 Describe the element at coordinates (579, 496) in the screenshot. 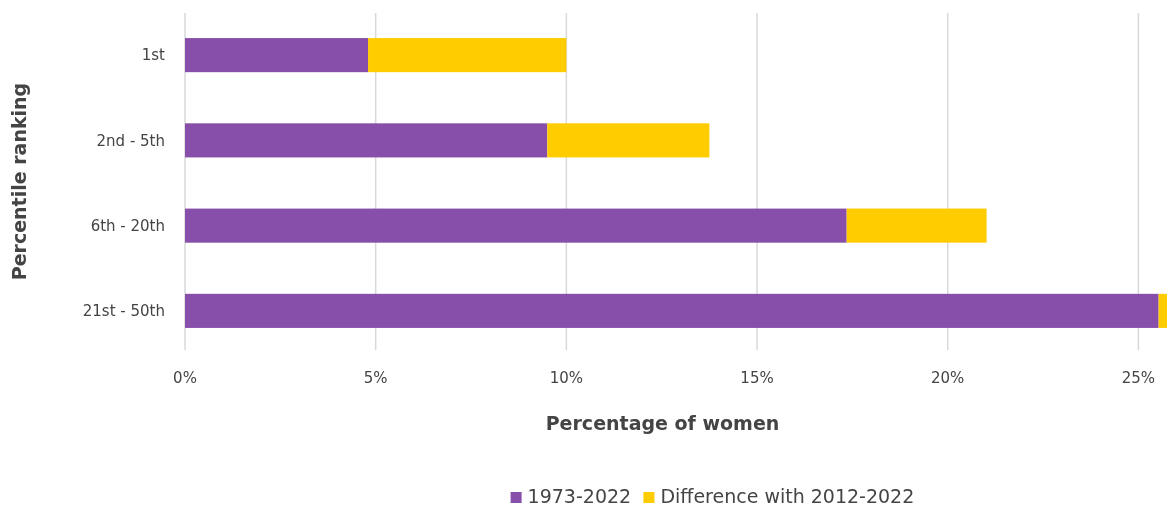

I see `legend-label: 1973-2022` at that location.